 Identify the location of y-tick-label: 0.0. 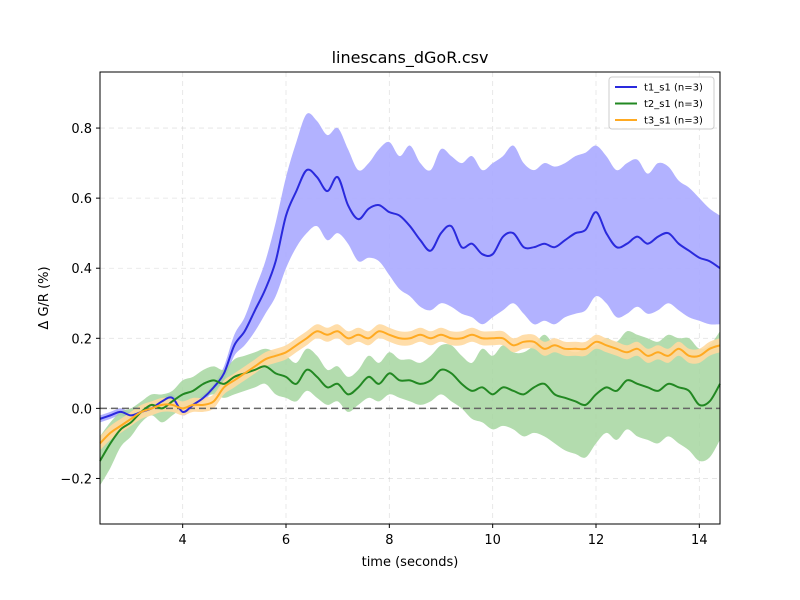
(81, 409).